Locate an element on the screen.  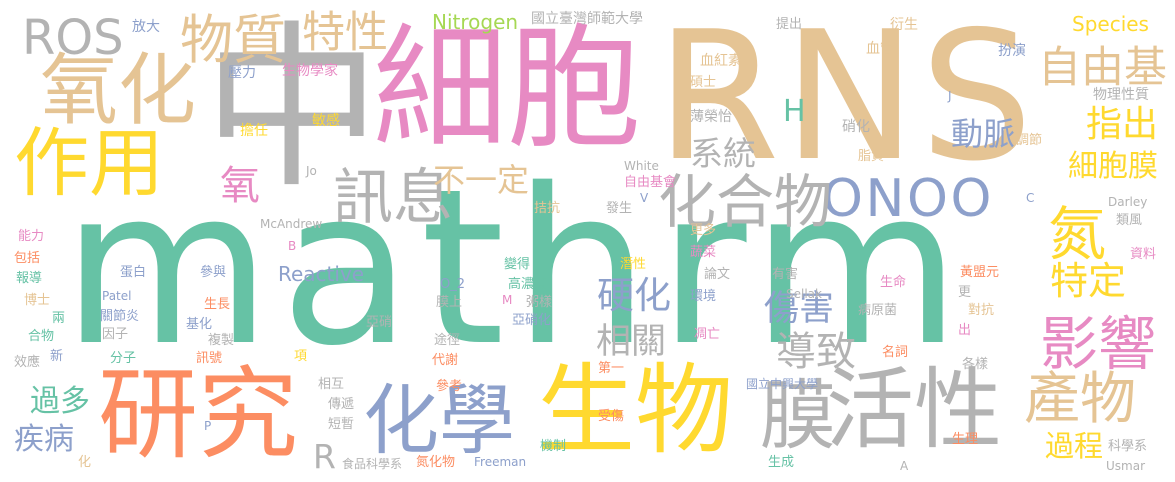
word: 疾病 is located at coordinates (44, 439).